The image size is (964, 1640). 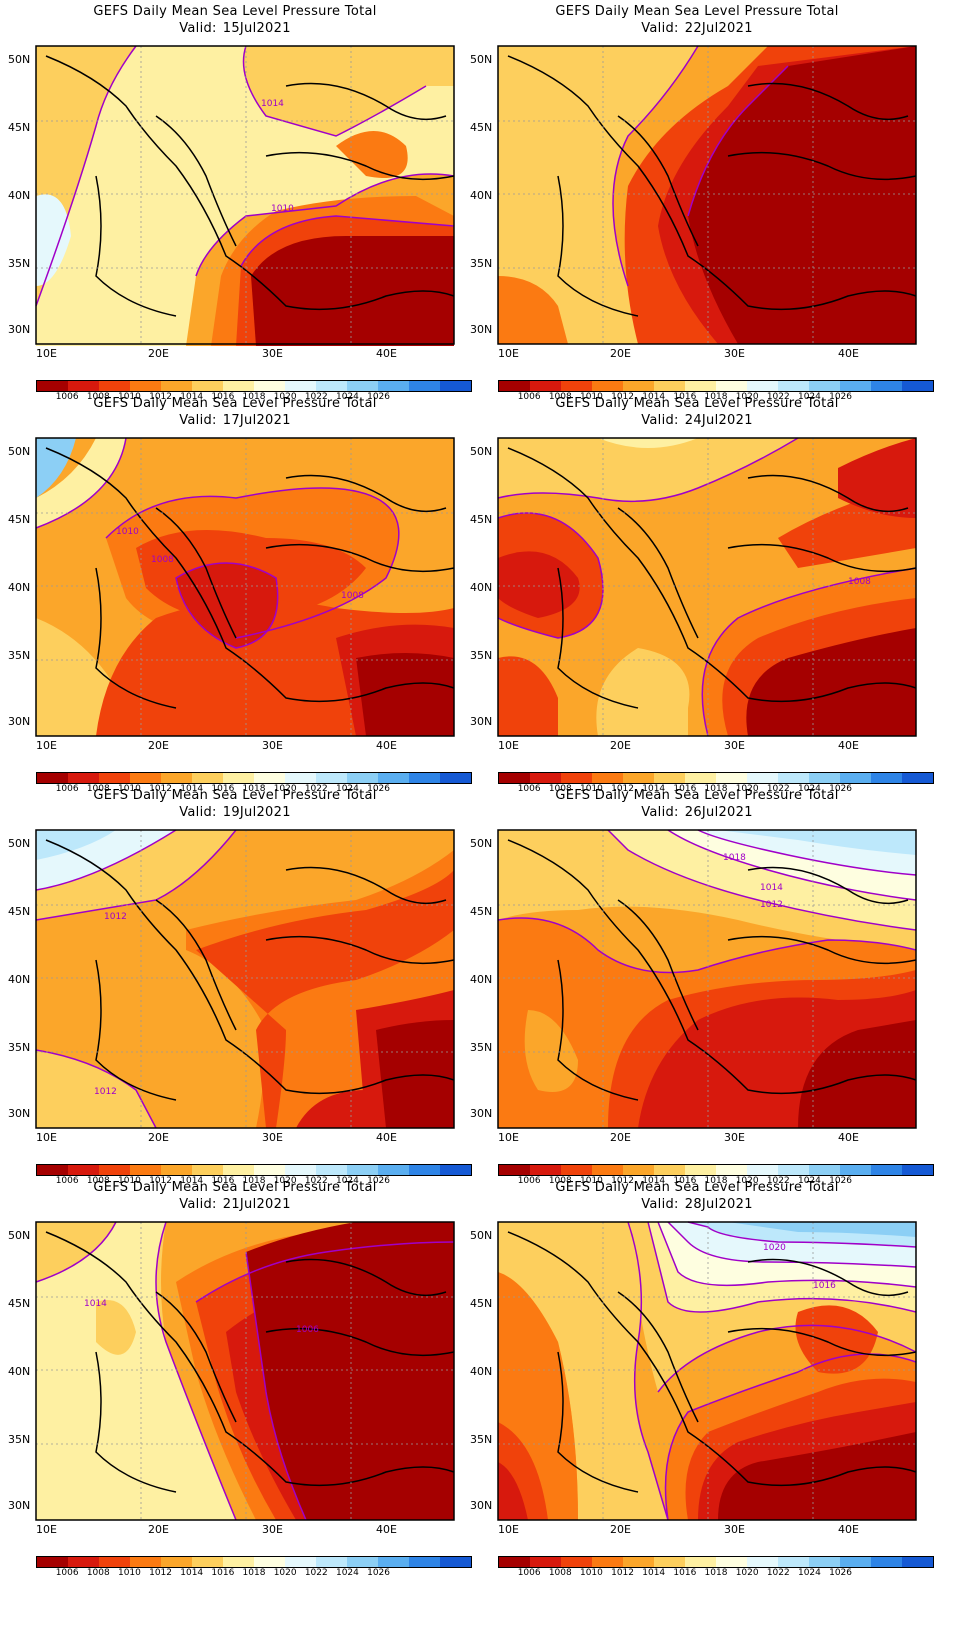 I want to click on contour-label: 1020, so click(x=774, y=1248).